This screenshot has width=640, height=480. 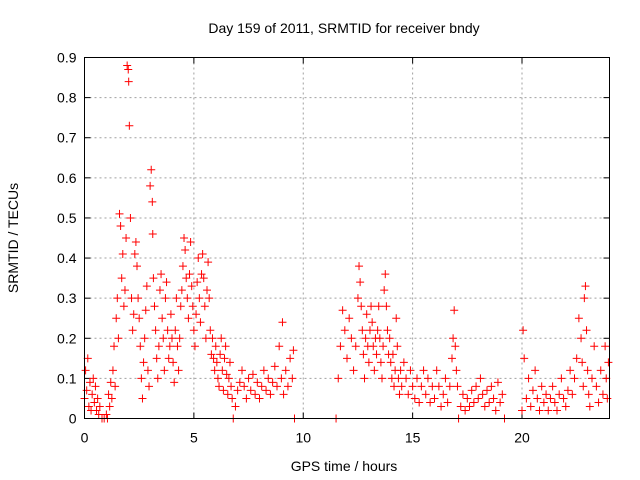 What do you see at coordinates (67, 218) in the screenshot?
I see `y-tick-label: 0.5` at bounding box center [67, 218].